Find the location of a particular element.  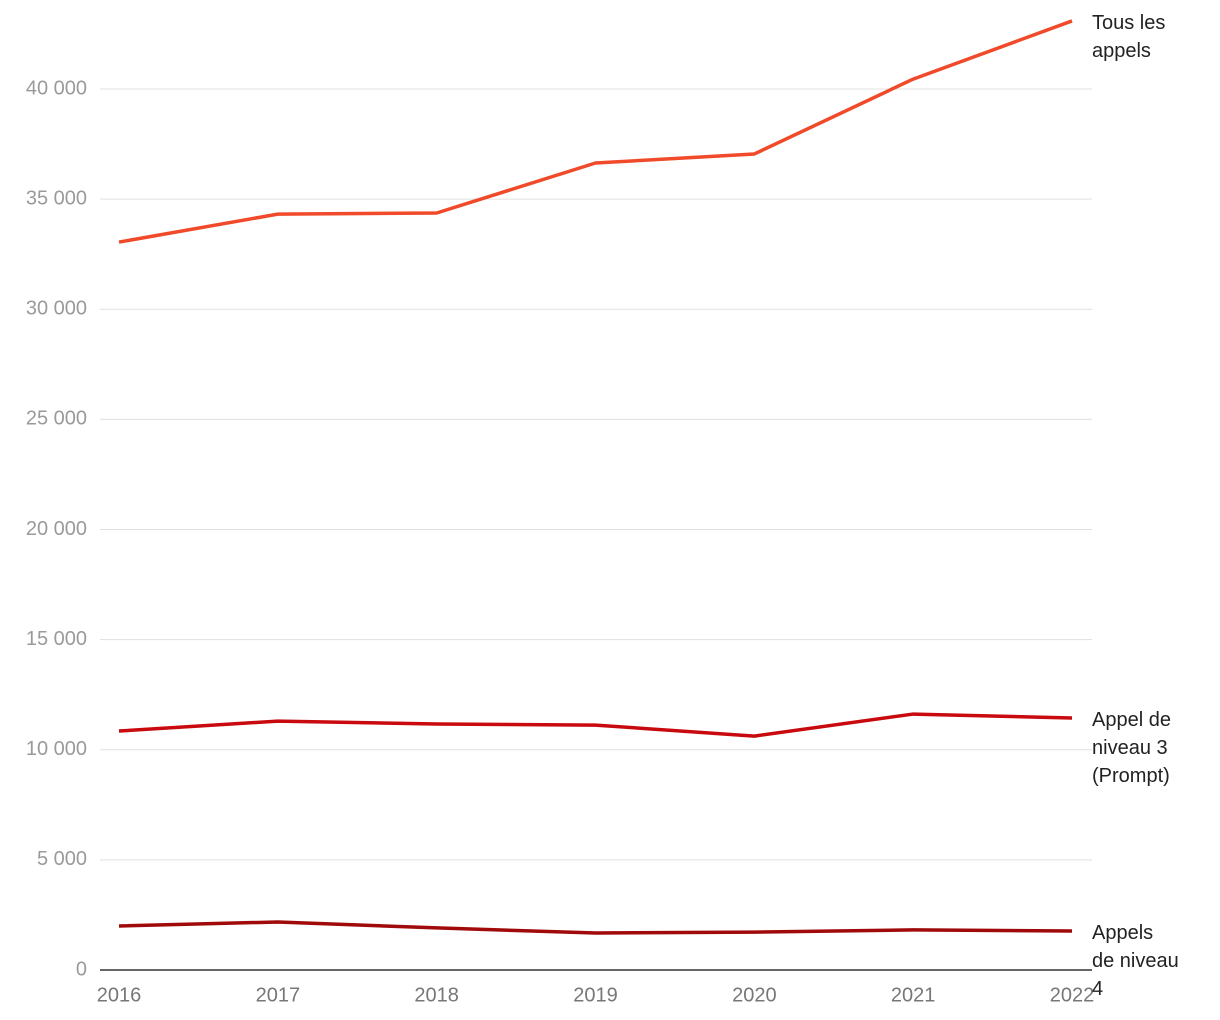

y-tick-label: 0 is located at coordinates (81, 969).